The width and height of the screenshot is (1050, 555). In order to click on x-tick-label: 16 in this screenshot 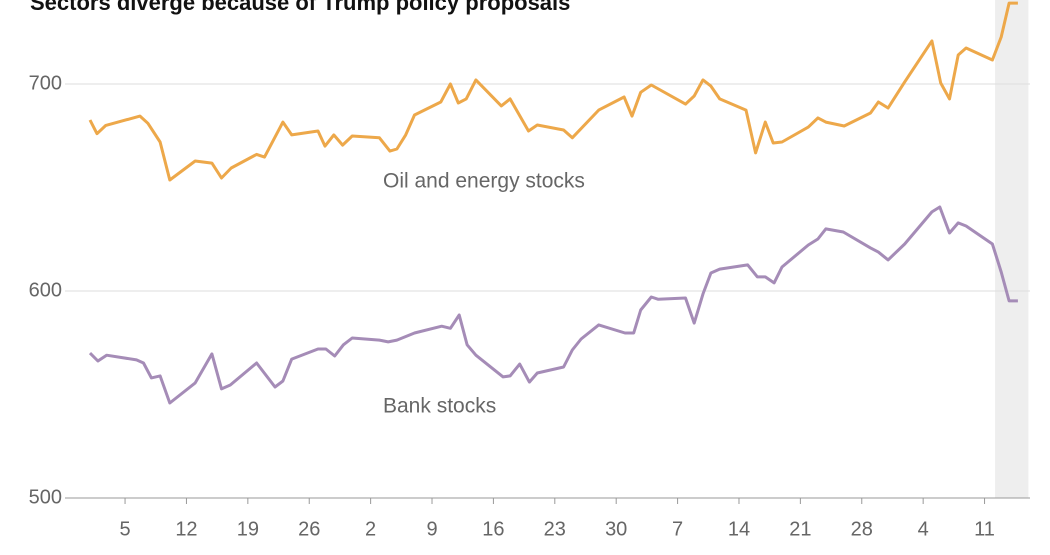, I will do `click(493, 529)`.